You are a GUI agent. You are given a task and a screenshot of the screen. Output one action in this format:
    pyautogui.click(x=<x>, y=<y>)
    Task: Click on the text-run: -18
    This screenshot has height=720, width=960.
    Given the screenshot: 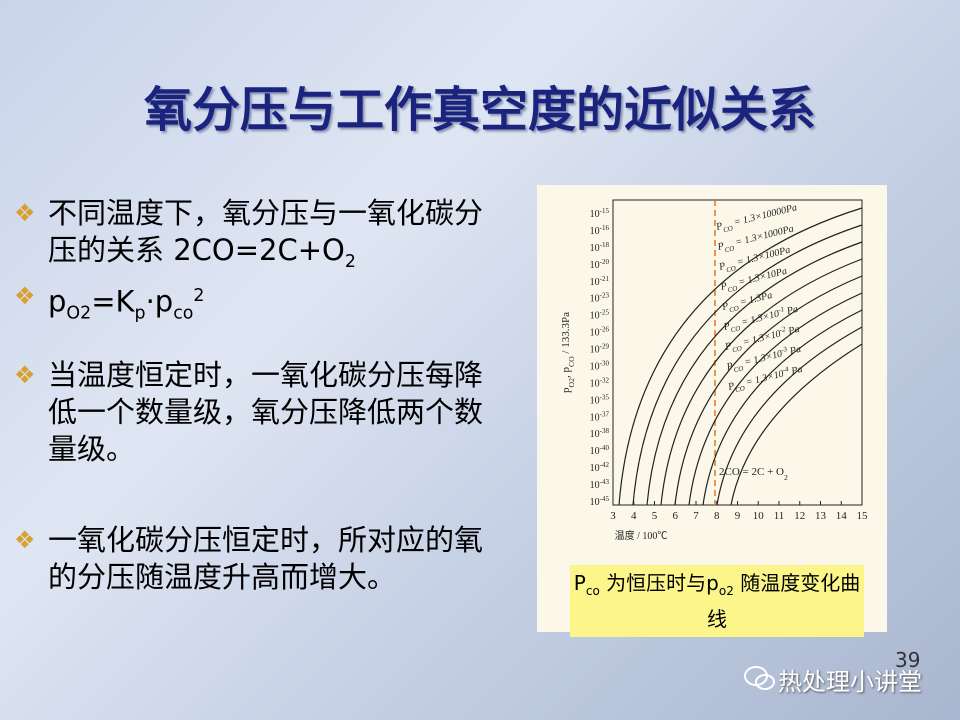 What is the action you would take?
    pyautogui.click(x=605, y=245)
    